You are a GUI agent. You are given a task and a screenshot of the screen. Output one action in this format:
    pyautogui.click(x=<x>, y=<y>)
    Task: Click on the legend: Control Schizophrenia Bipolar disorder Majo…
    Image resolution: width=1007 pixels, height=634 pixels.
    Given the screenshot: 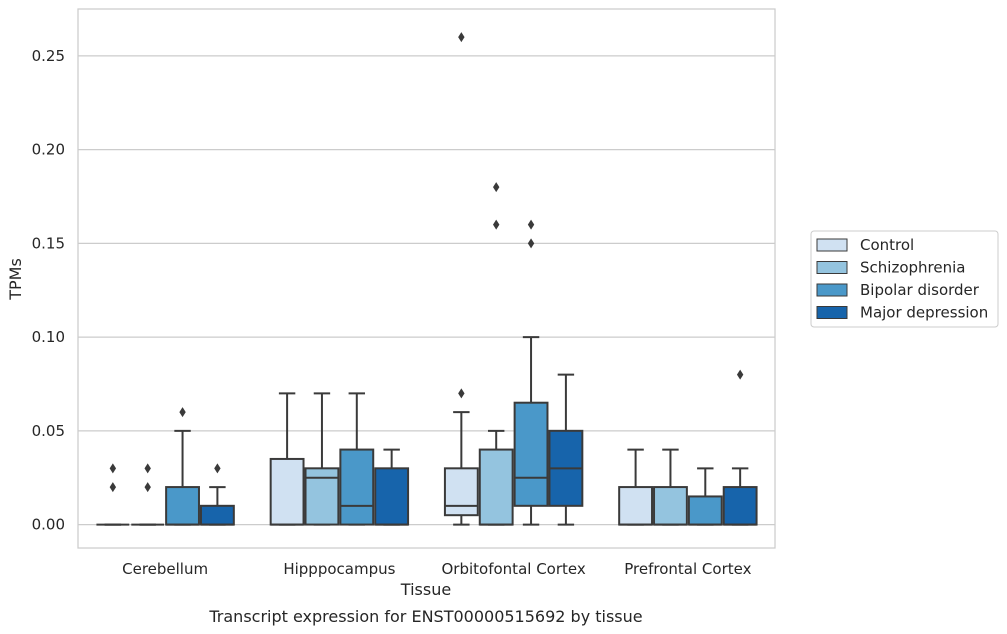 What is the action you would take?
    pyautogui.click(x=904, y=279)
    